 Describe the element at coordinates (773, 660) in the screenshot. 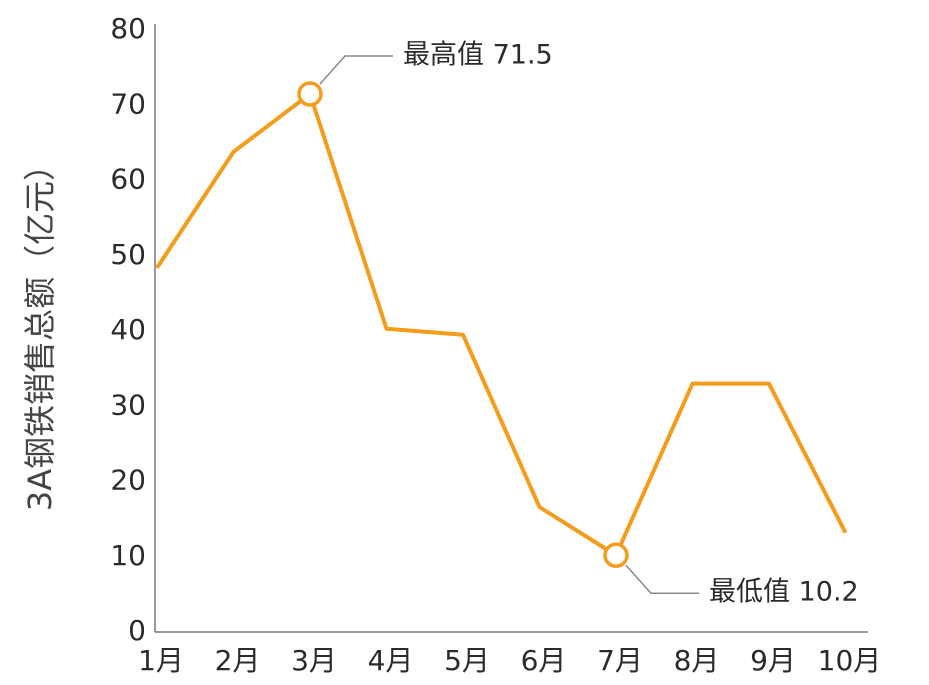

I see `x-tick-label: 9月` at that location.